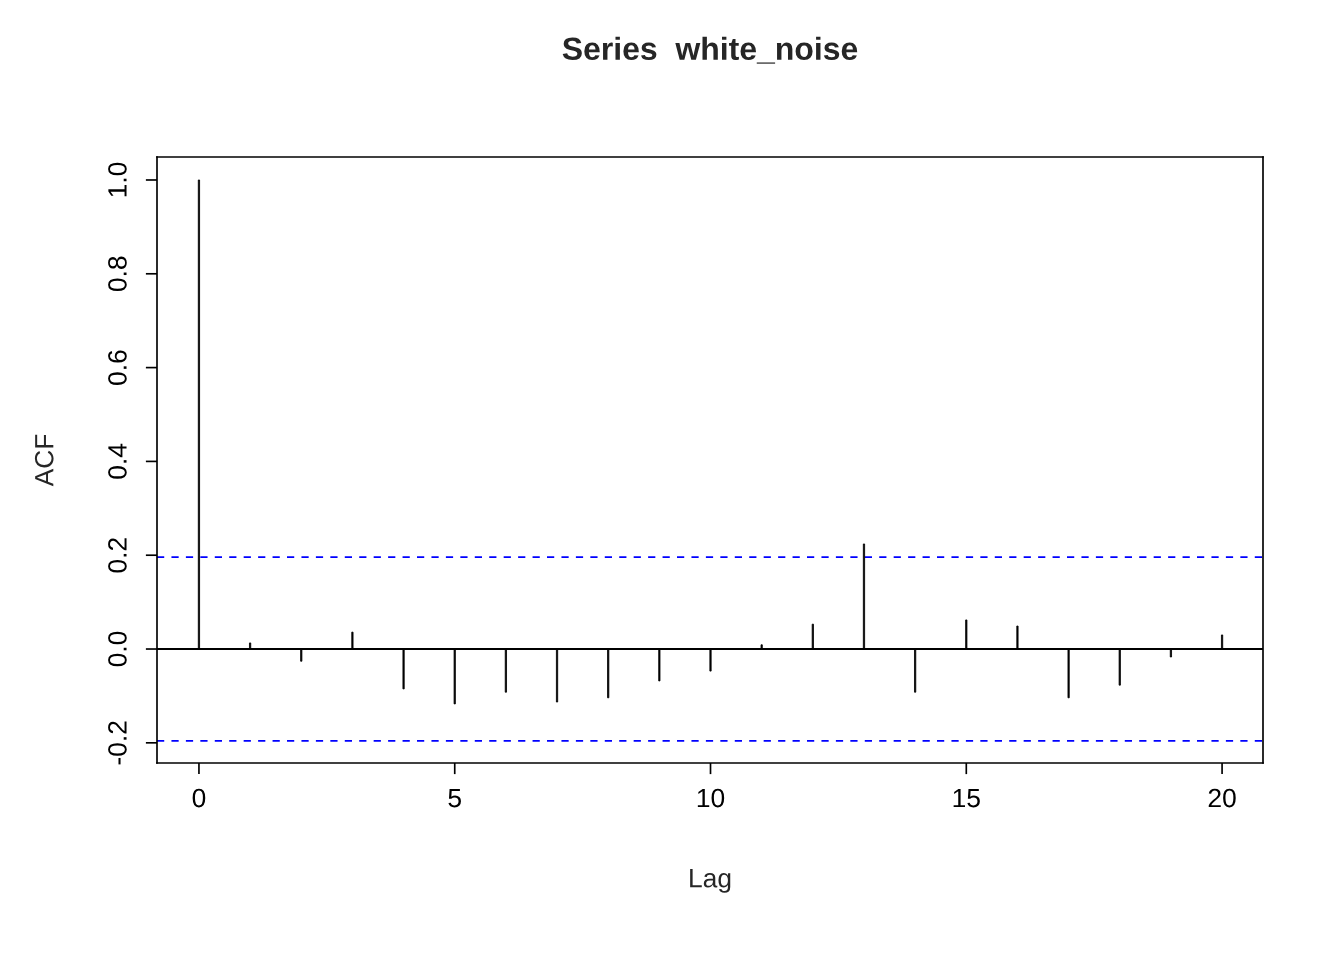 The height and width of the screenshot is (960, 1344). What do you see at coordinates (117, 274) in the screenshot?
I see `y-tick-label: 0.8` at bounding box center [117, 274].